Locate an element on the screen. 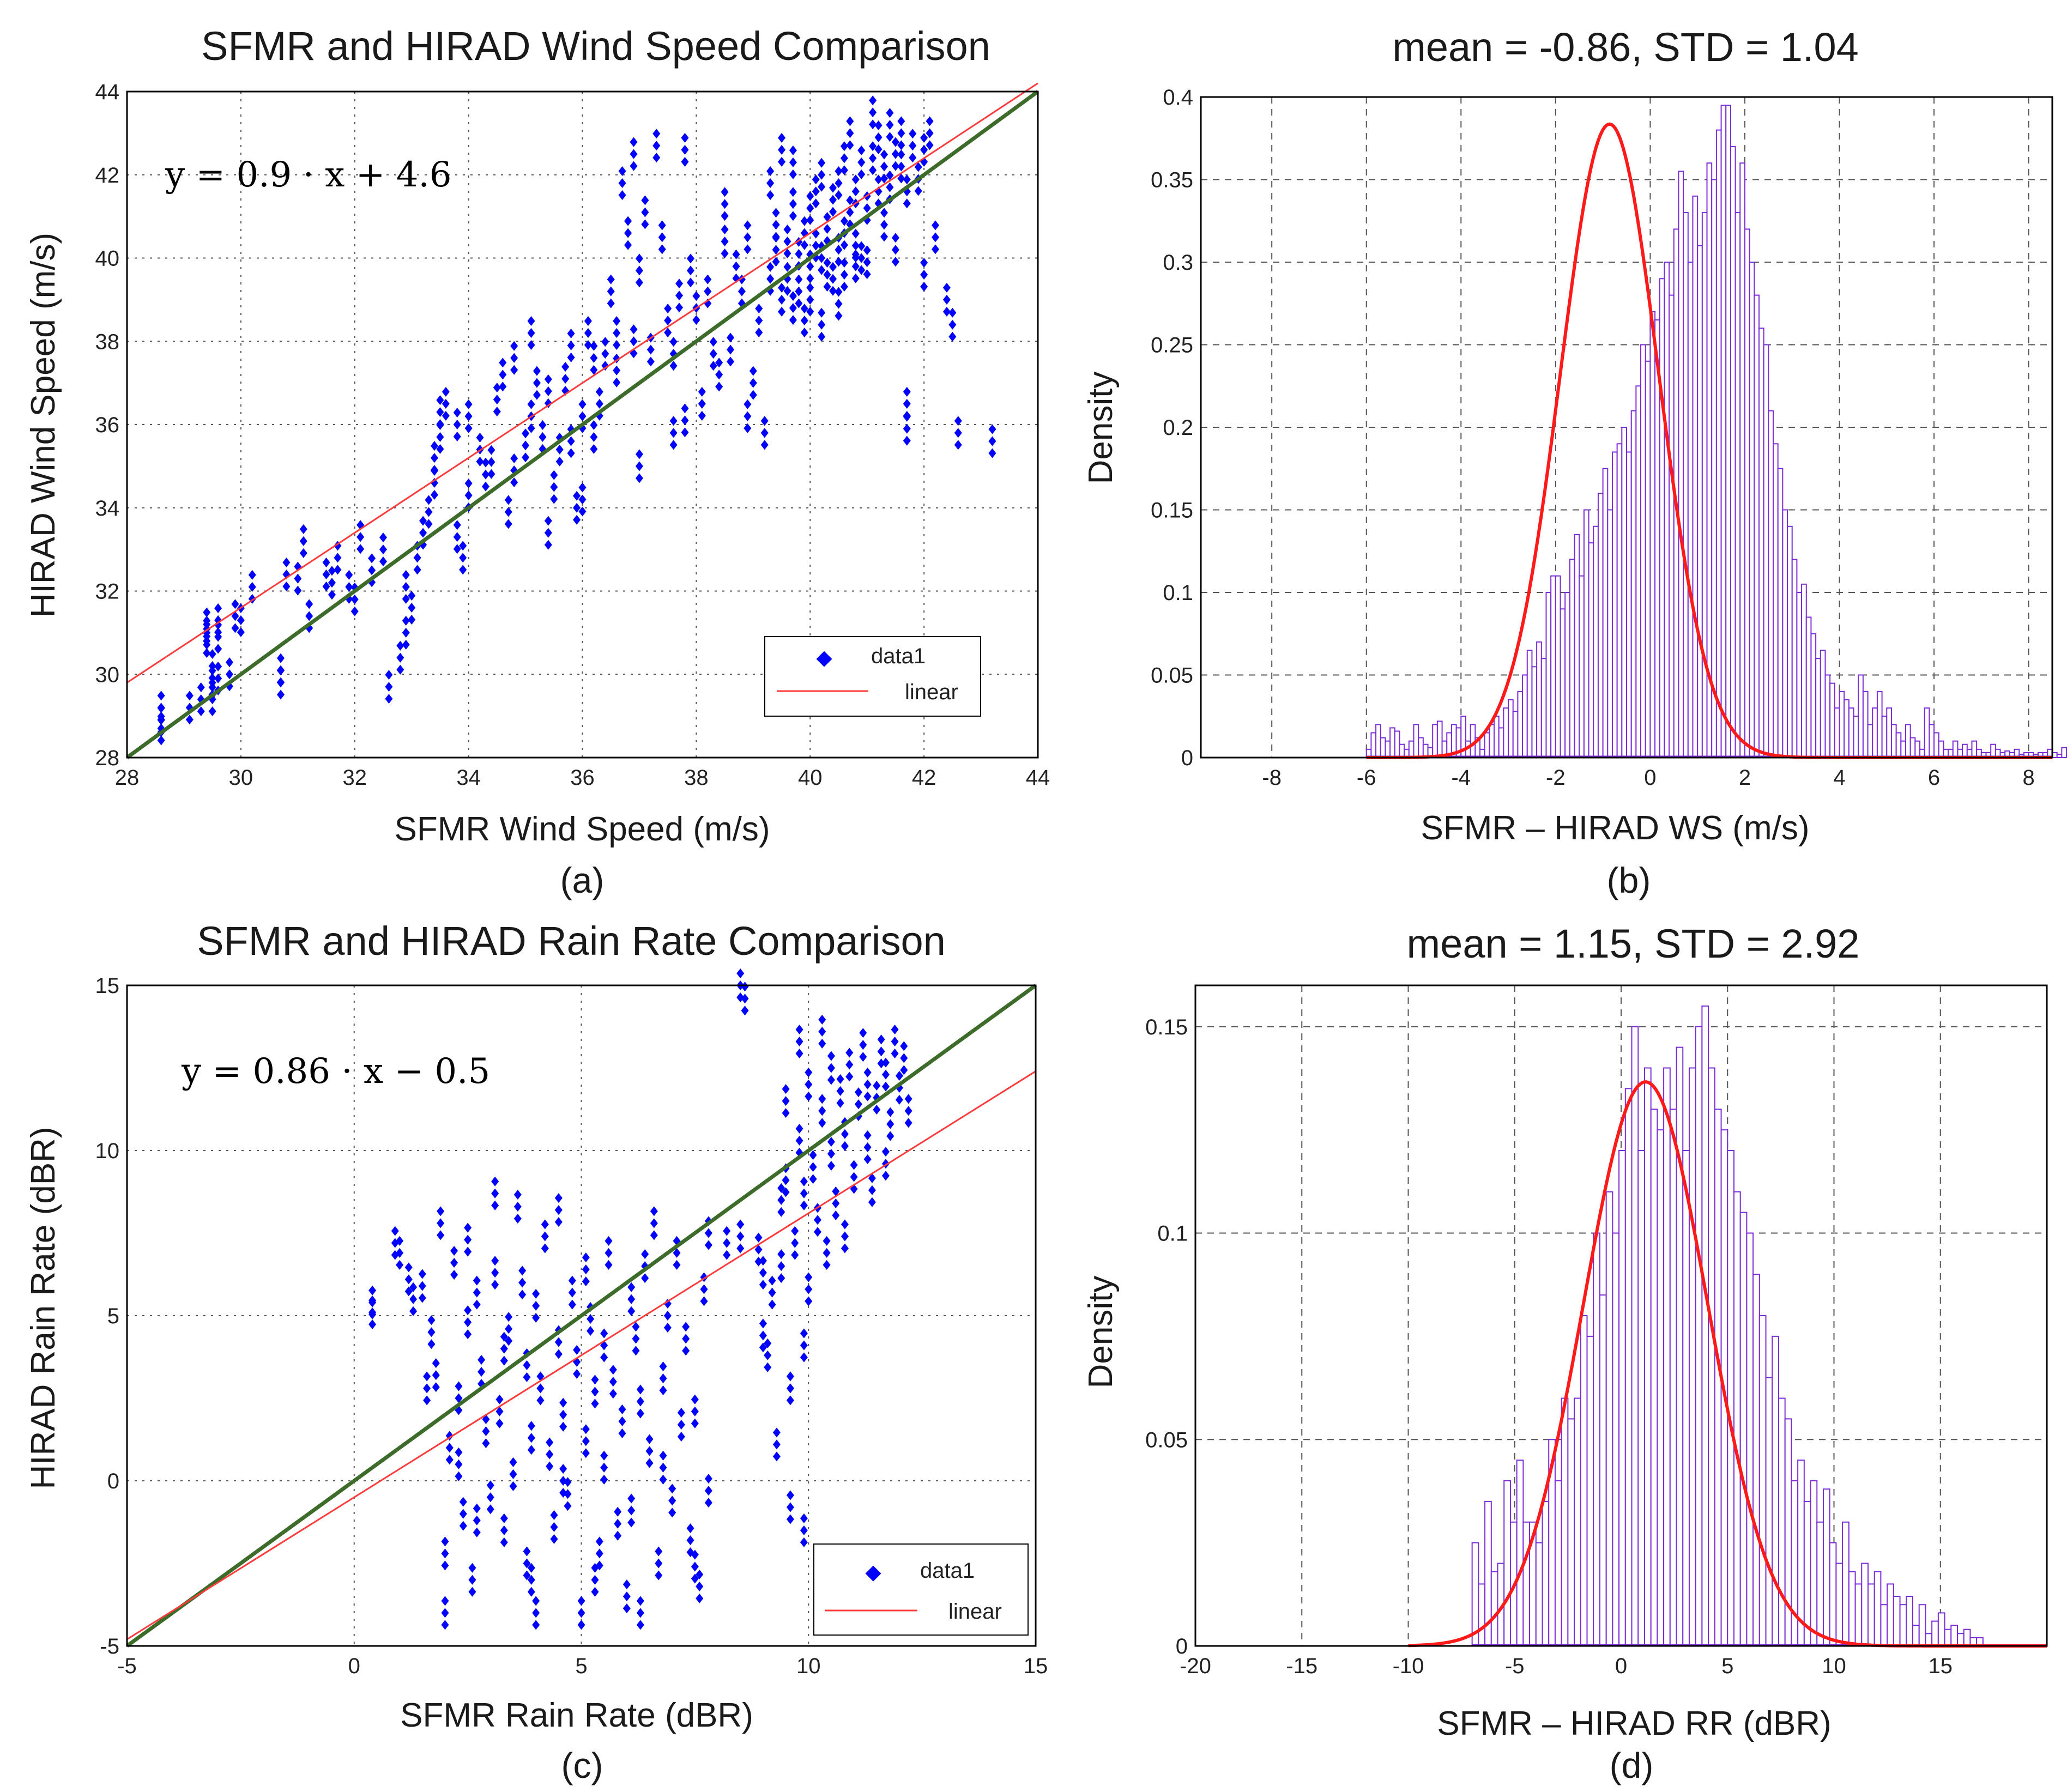 The image size is (2067, 1792). x-tick-label: 36 is located at coordinates (582, 778).